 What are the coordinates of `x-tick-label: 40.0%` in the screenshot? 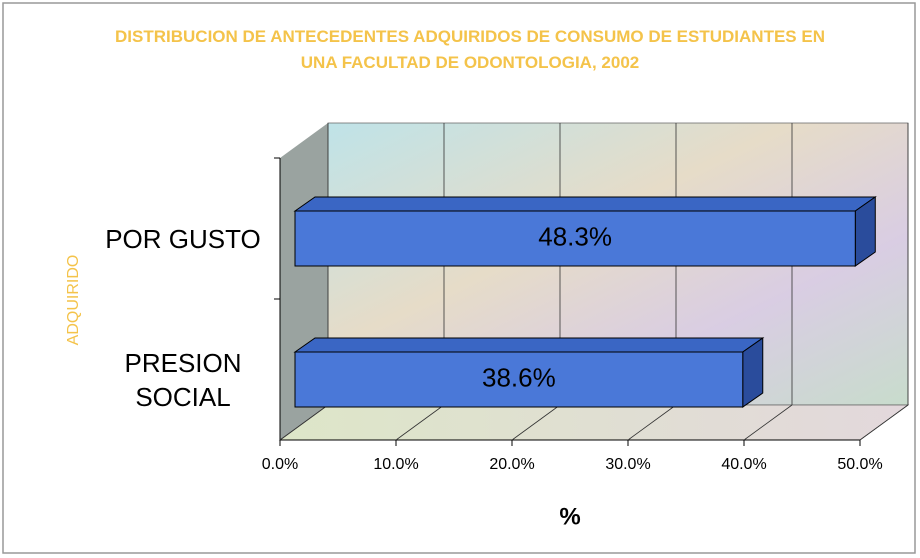 It's located at (743, 464).